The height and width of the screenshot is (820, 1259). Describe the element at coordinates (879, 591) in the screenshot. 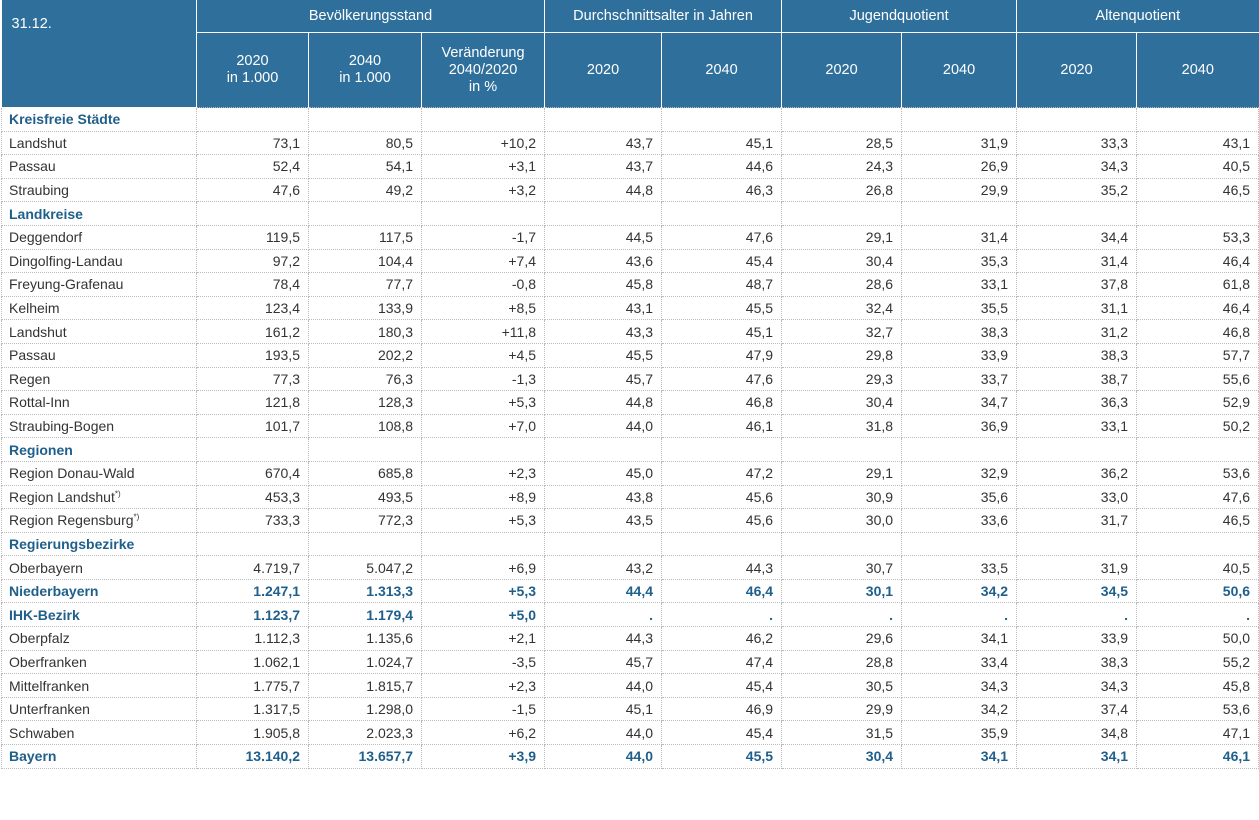

I see `cell-value: 30,1` at that location.